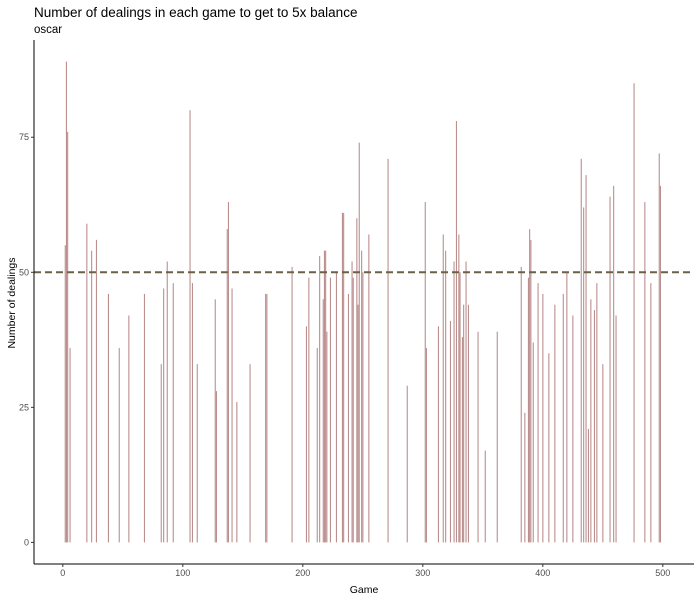 The width and height of the screenshot is (700, 600). I want to click on y-tick-label: 50, so click(24, 272).